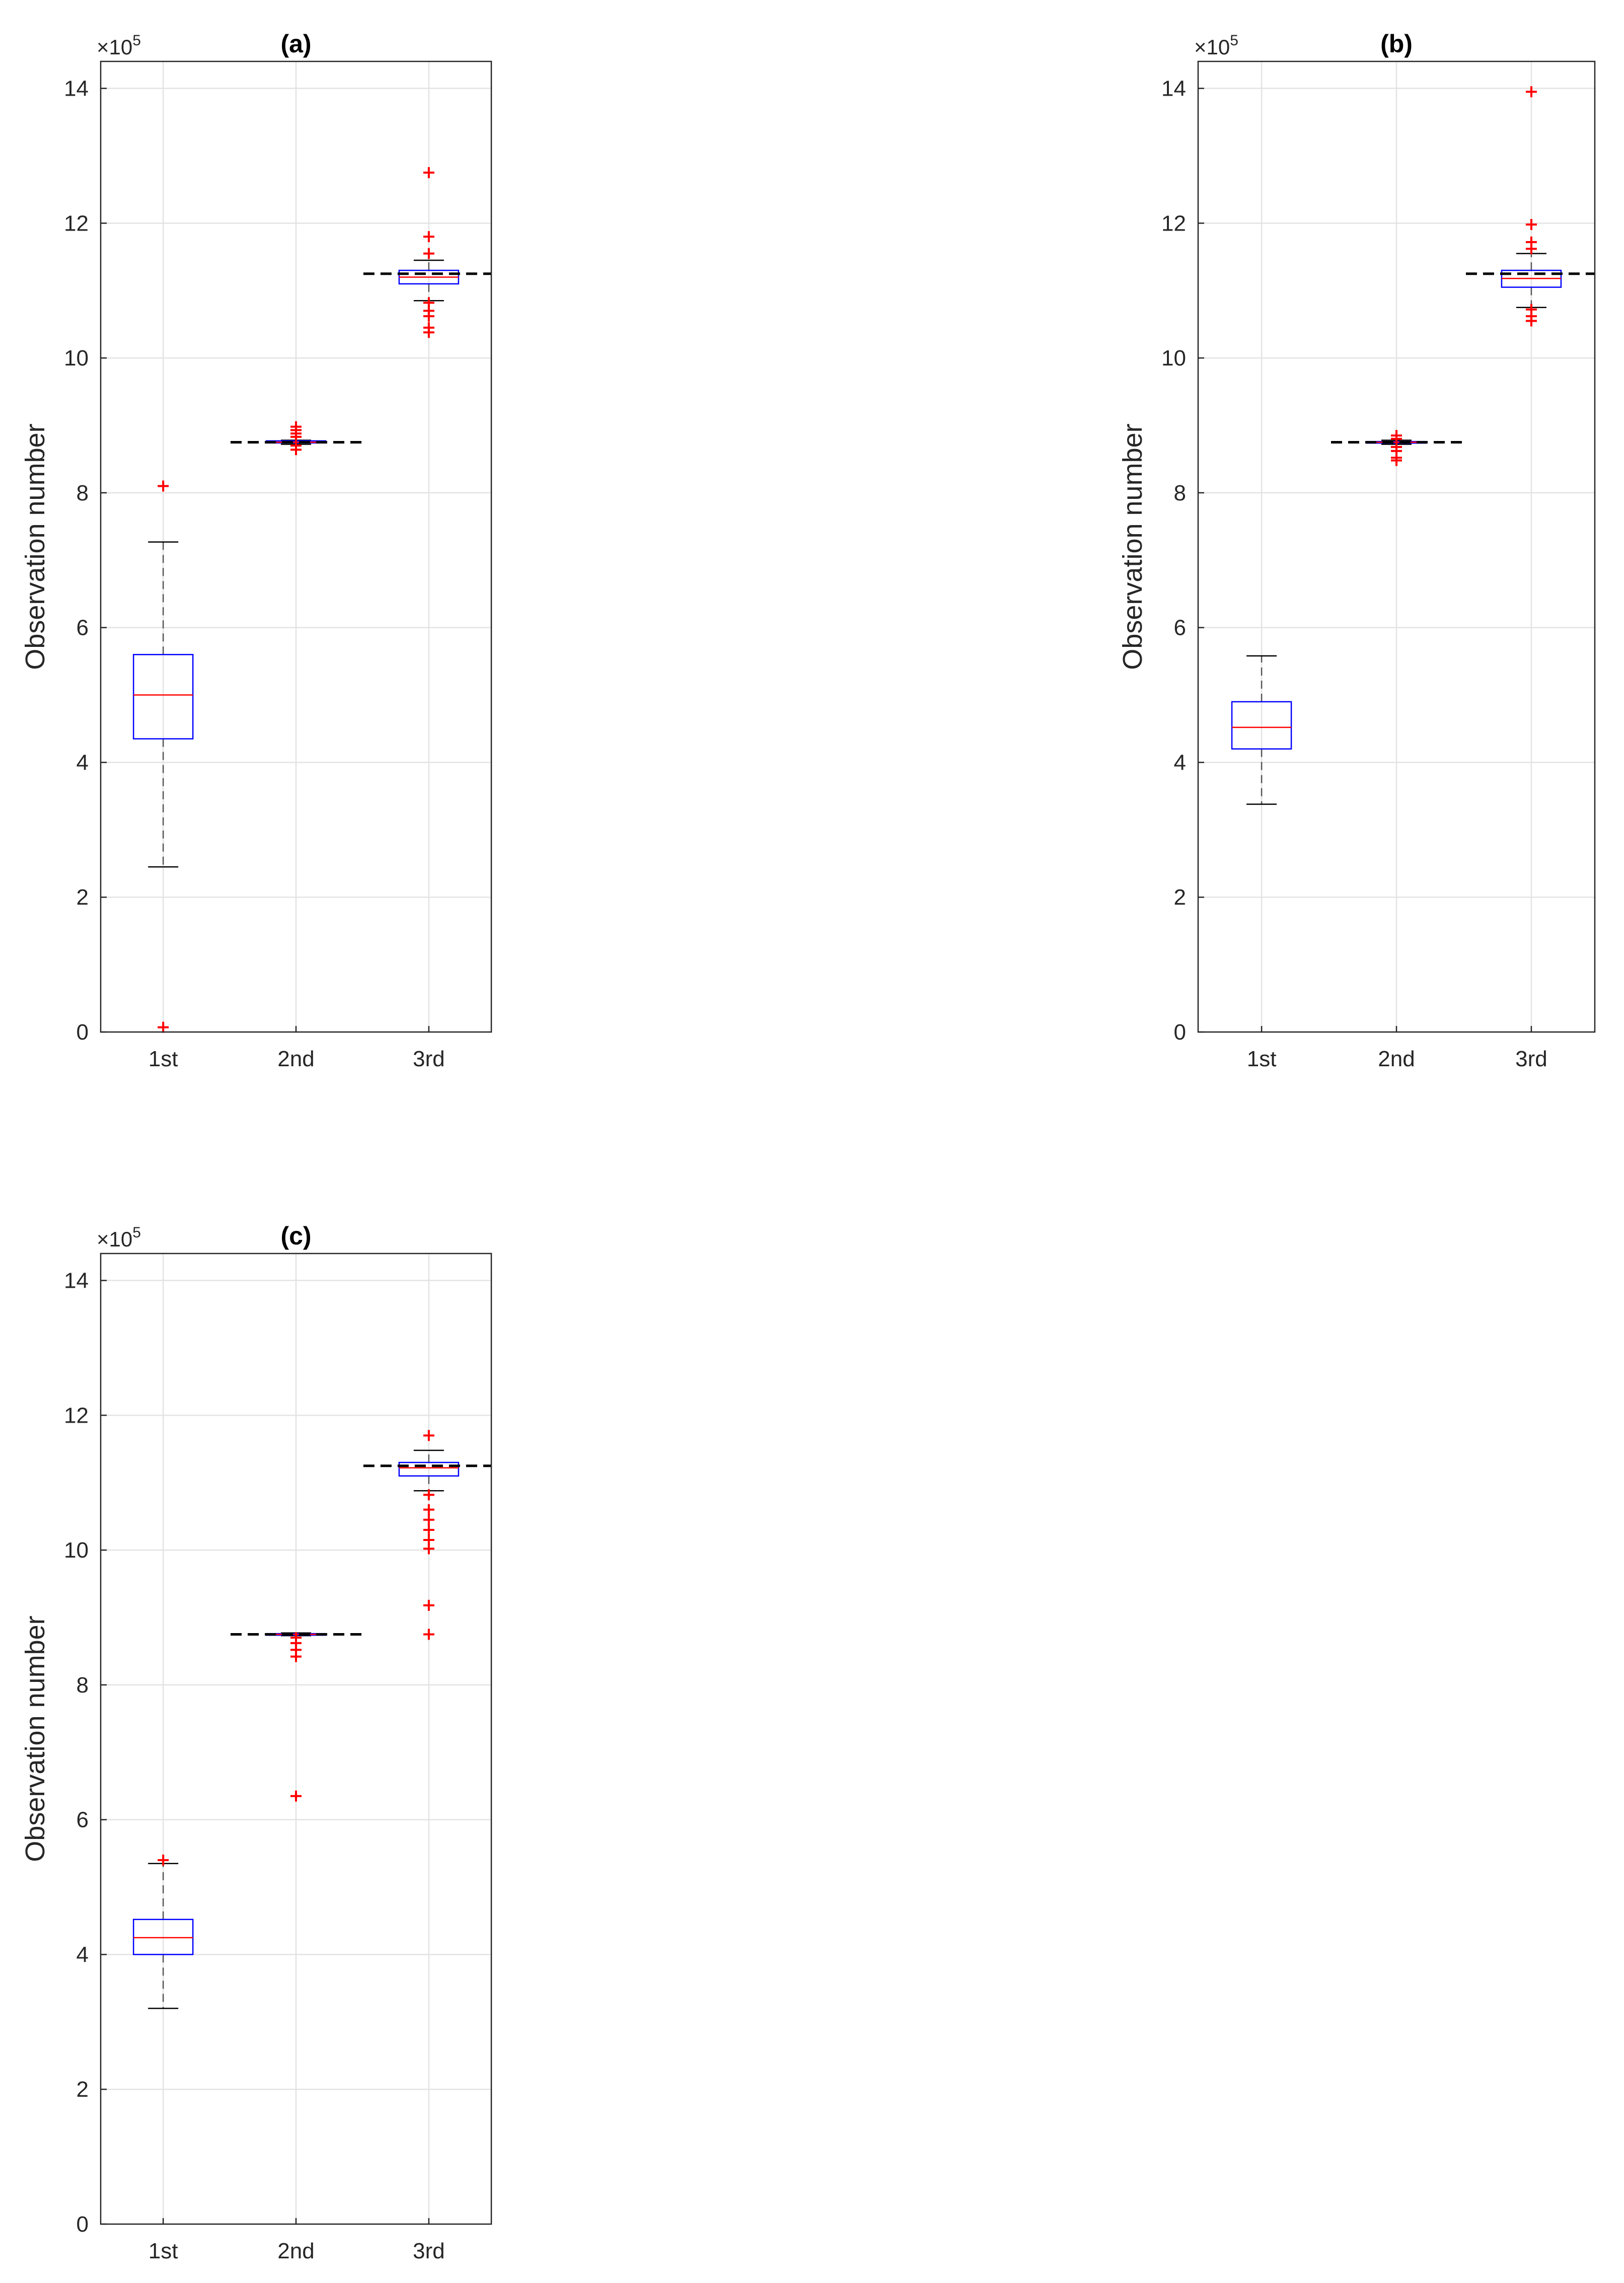  What do you see at coordinates (295, 1236) in the screenshot?
I see `panel-title: (c)` at bounding box center [295, 1236].